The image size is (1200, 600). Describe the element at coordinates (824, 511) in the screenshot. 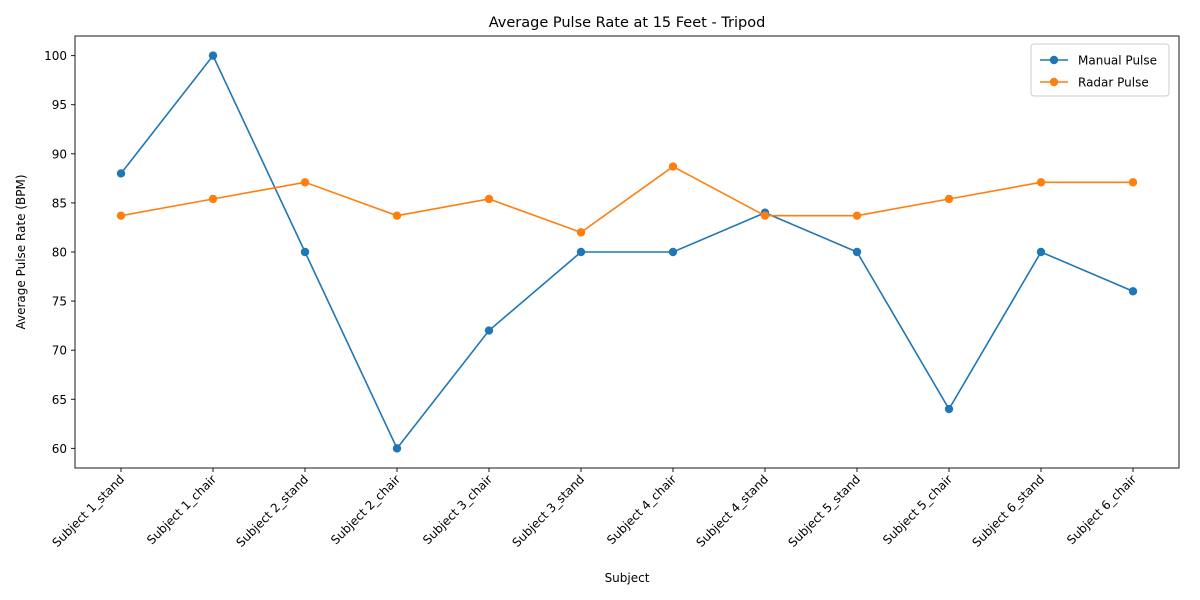

I see `x-tick-label: Subject 5_stand` at that location.